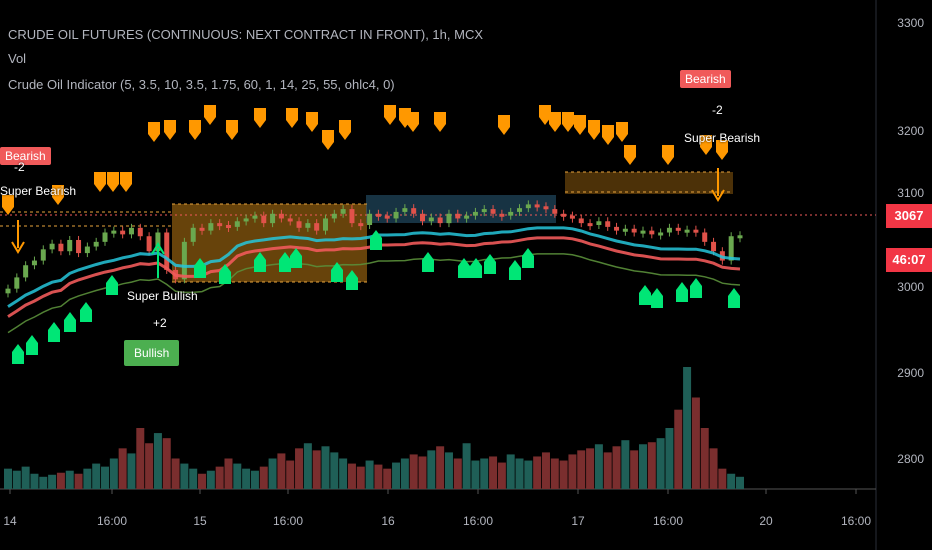 Image resolution: width=932 pixels, height=550 pixels. Describe the element at coordinates (38, 191) in the screenshot. I see `signal-super-bearish-left: Super Bearish` at that location.